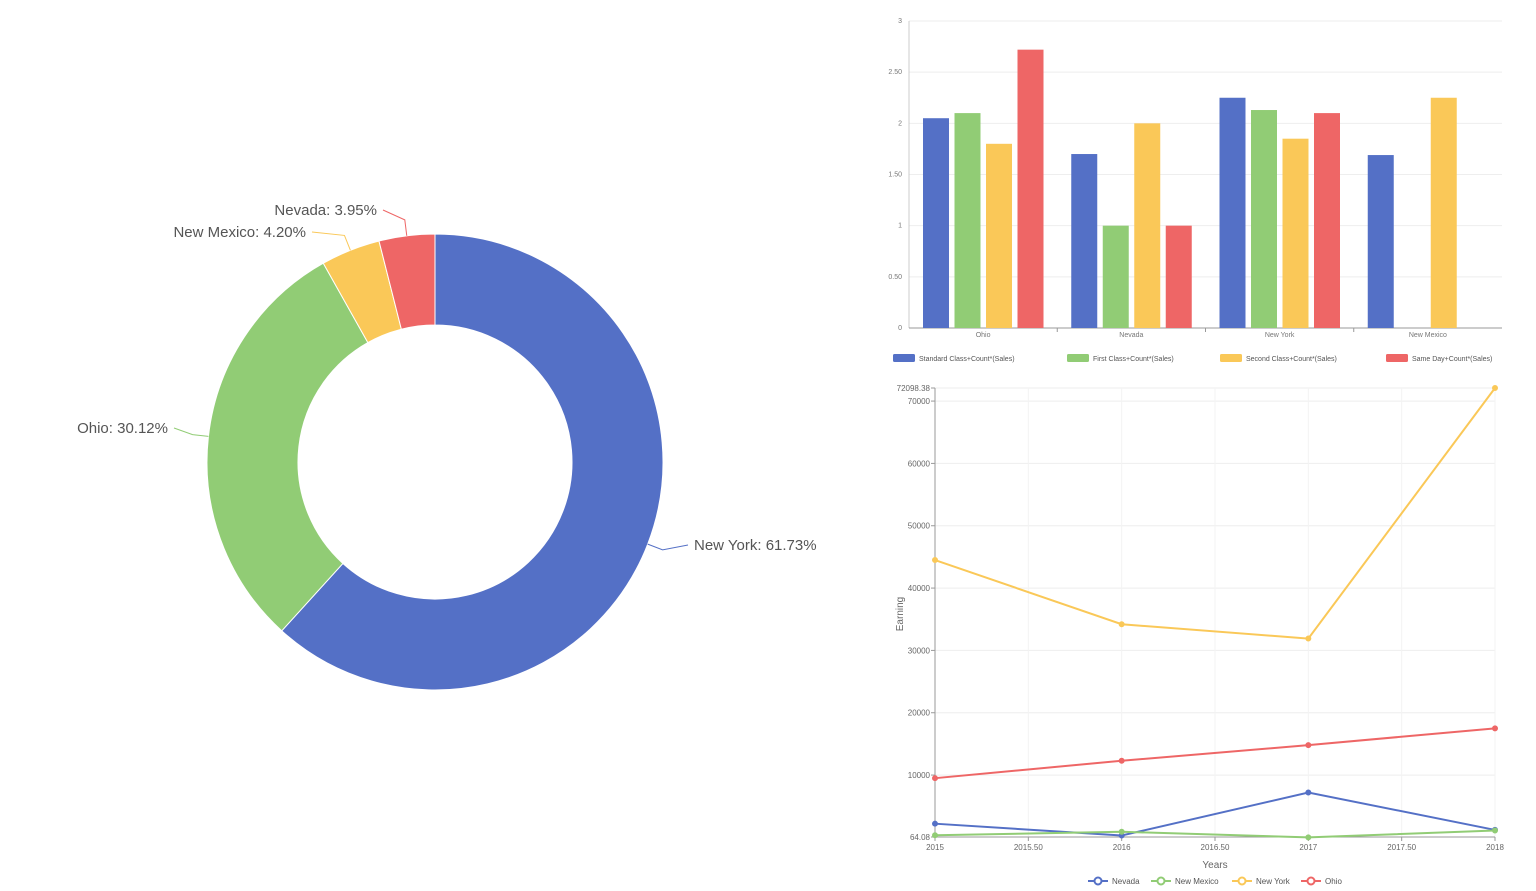 The height and width of the screenshot is (891, 1536). Describe the element at coordinates (1273, 881) in the screenshot. I see `line-legend-label-3: New York` at that location.